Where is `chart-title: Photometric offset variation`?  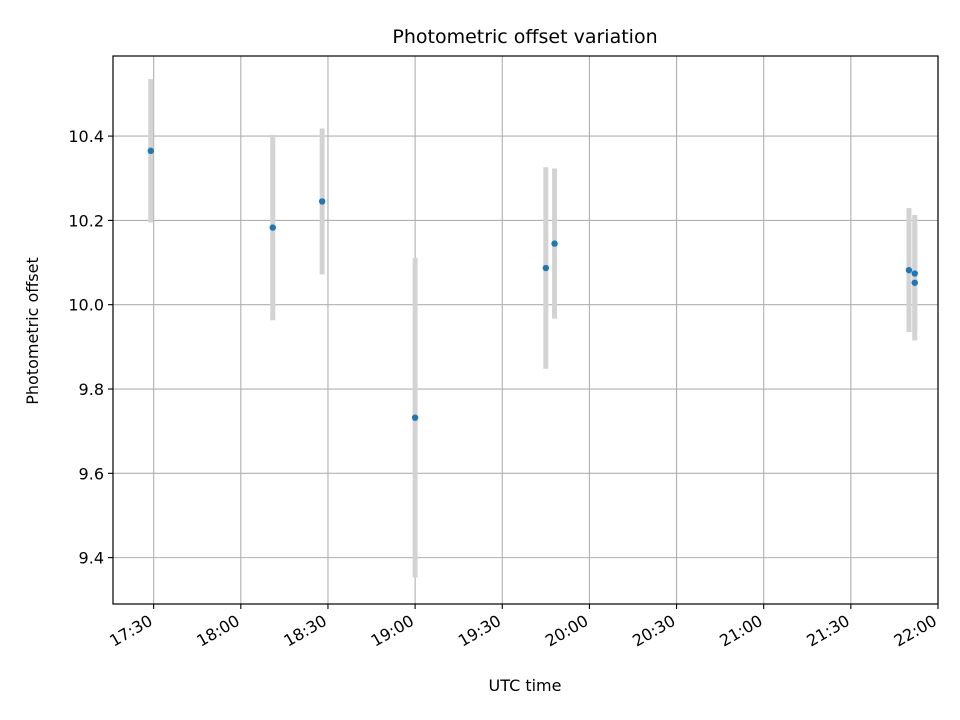 chart-title: Photometric offset variation is located at coordinates (524, 37).